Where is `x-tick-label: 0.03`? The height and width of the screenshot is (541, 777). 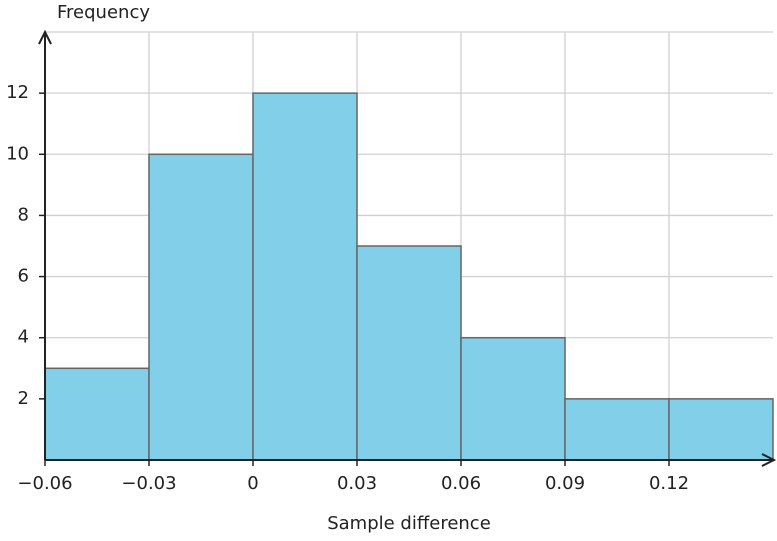
x-tick-label: 0.03 is located at coordinates (357, 483).